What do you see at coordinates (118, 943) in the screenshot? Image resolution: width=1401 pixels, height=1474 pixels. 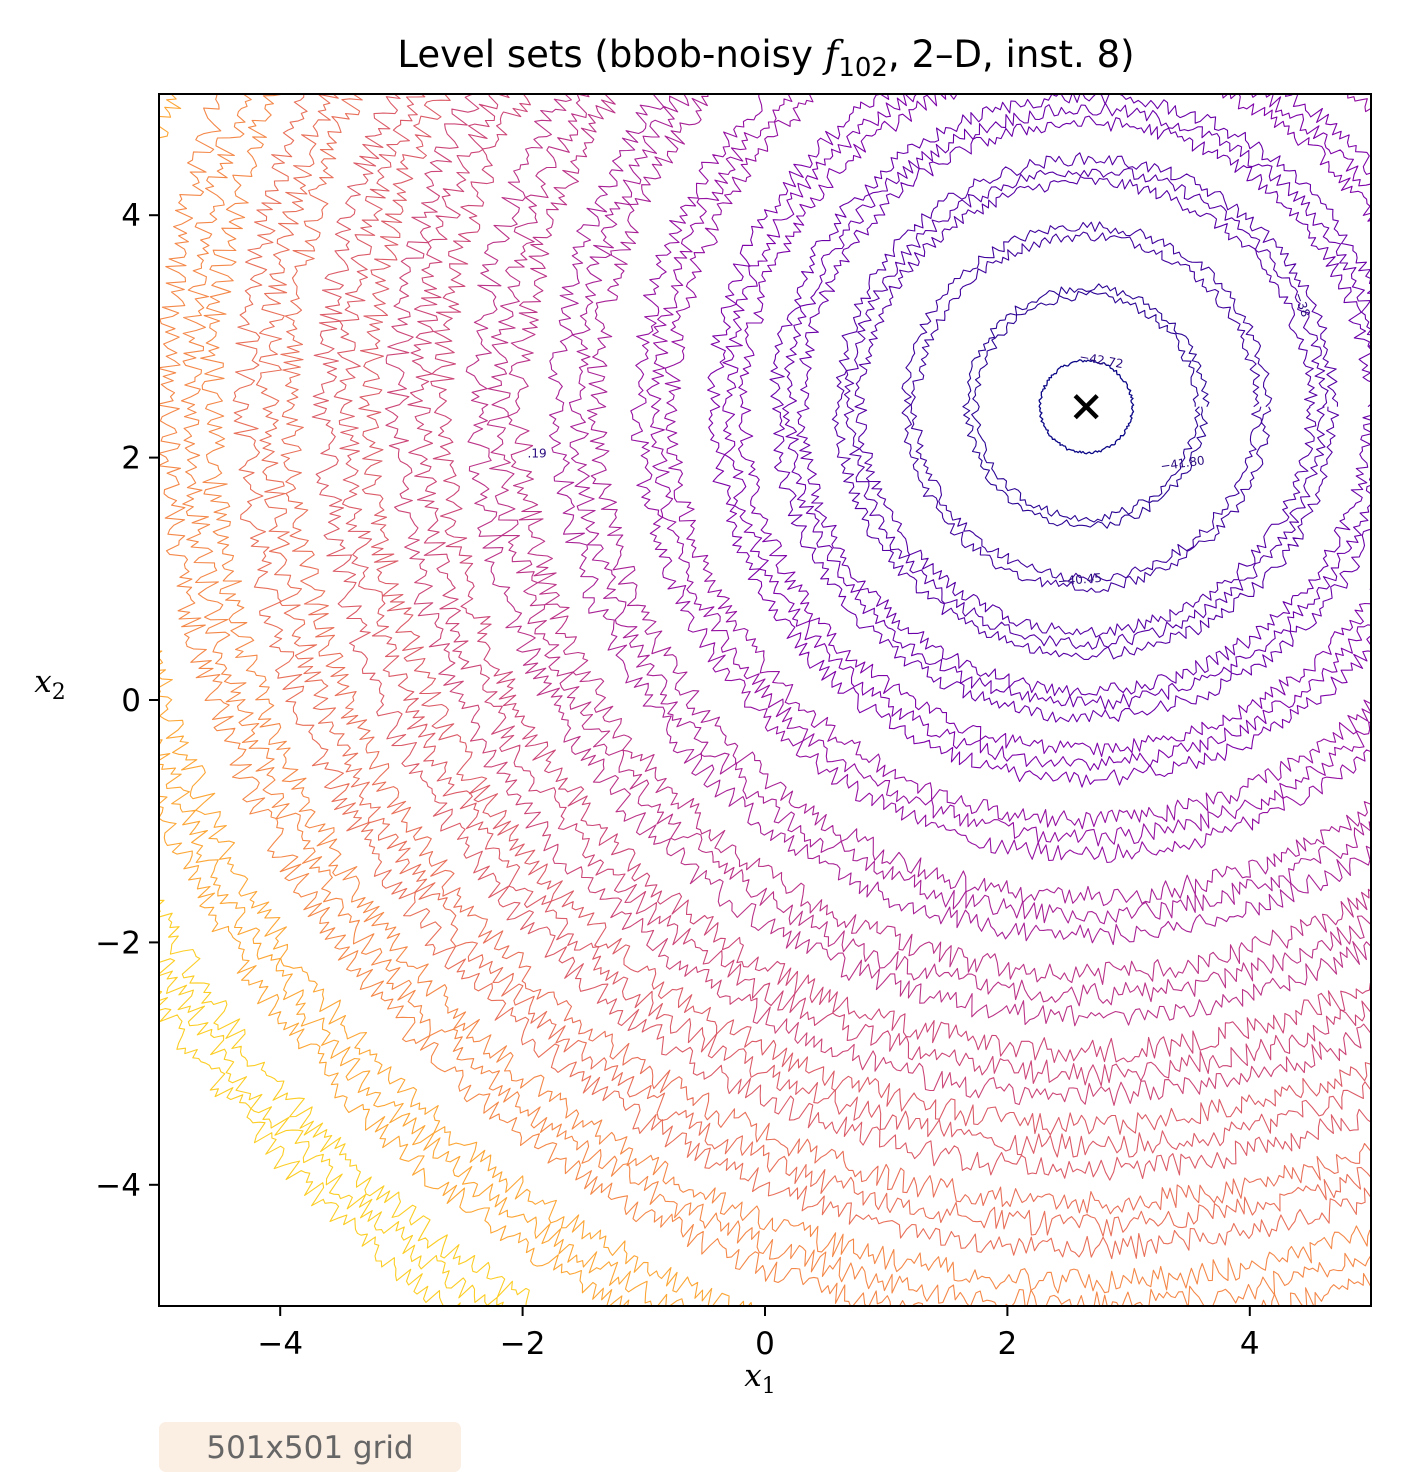 I see `y-tick-label: −2` at bounding box center [118, 943].